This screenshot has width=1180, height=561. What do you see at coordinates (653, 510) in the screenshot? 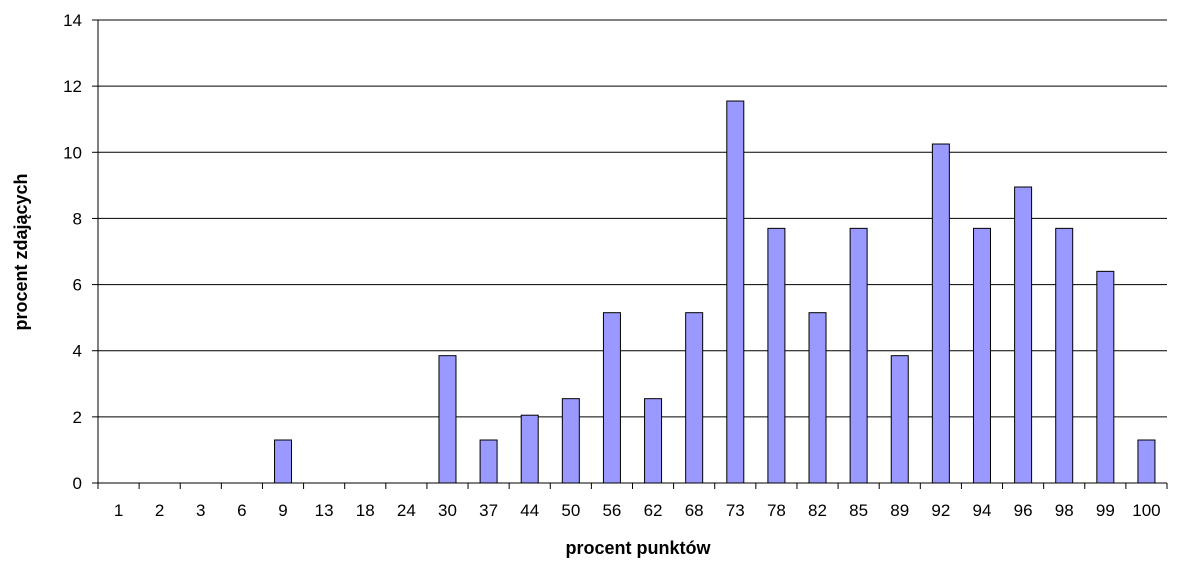
I see `x-tick-label: 62` at bounding box center [653, 510].